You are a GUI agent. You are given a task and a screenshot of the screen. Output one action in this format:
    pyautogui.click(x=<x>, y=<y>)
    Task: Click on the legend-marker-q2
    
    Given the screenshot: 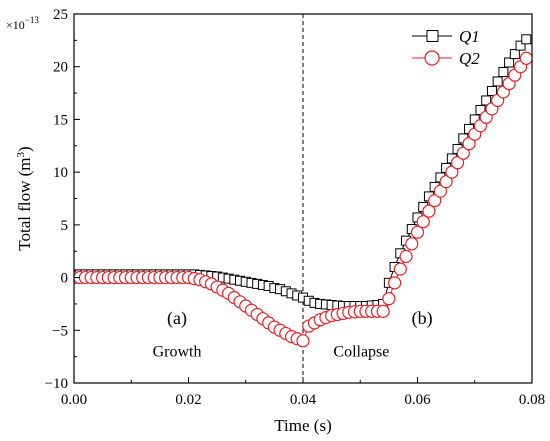 What is the action you would take?
    pyautogui.click(x=432, y=58)
    